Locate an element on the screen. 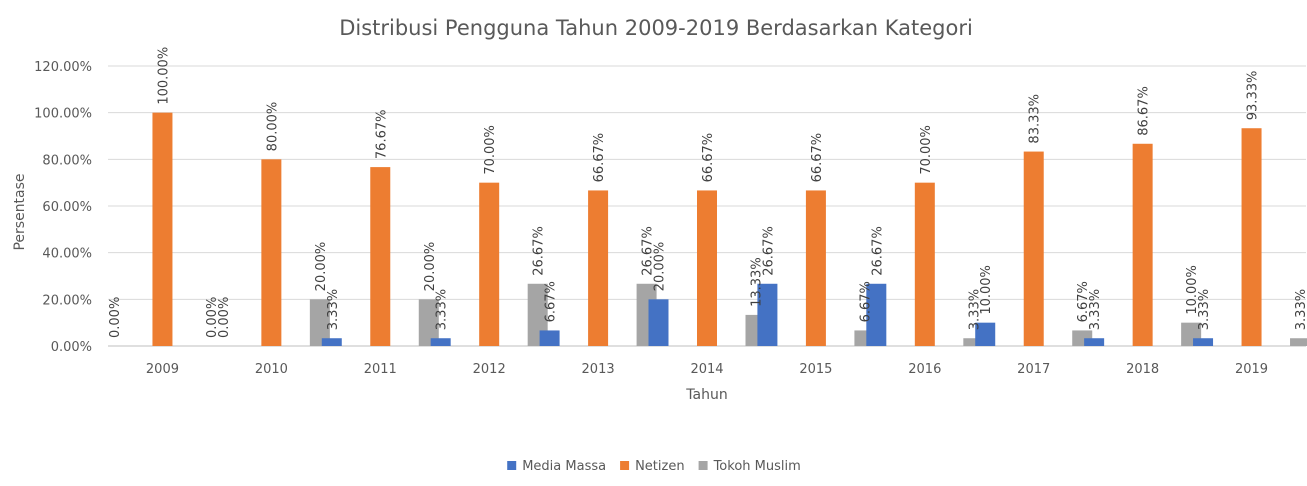  x-tick-label: 2009 is located at coordinates (162, 369).